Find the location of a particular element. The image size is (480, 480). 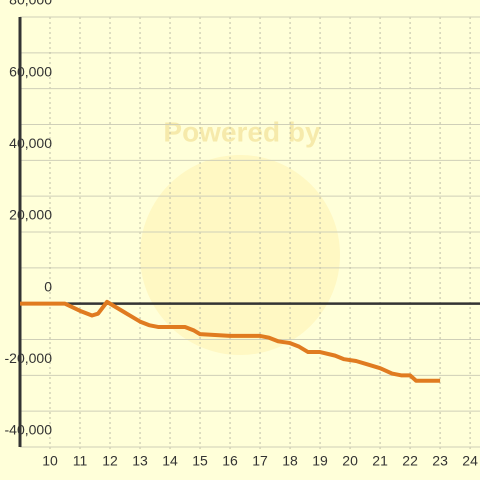

x-tick-label: 10 is located at coordinates (50, 461).